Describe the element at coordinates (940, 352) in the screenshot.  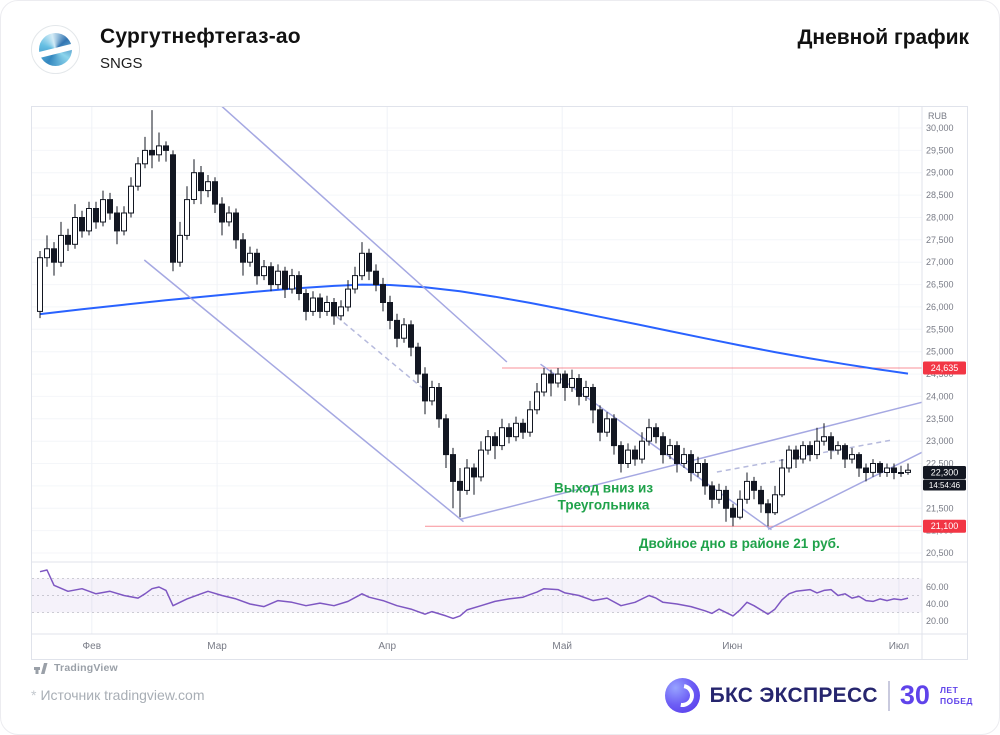
I see `svg-text: 25,000` at that location.